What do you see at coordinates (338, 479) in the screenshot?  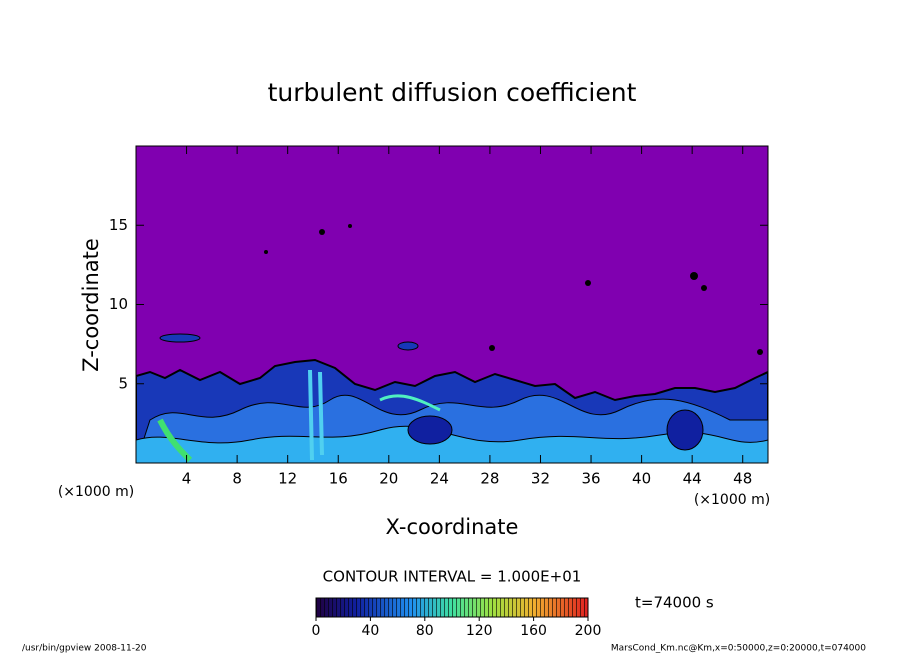 I see `x-tick-label: 16` at bounding box center [338, 479].